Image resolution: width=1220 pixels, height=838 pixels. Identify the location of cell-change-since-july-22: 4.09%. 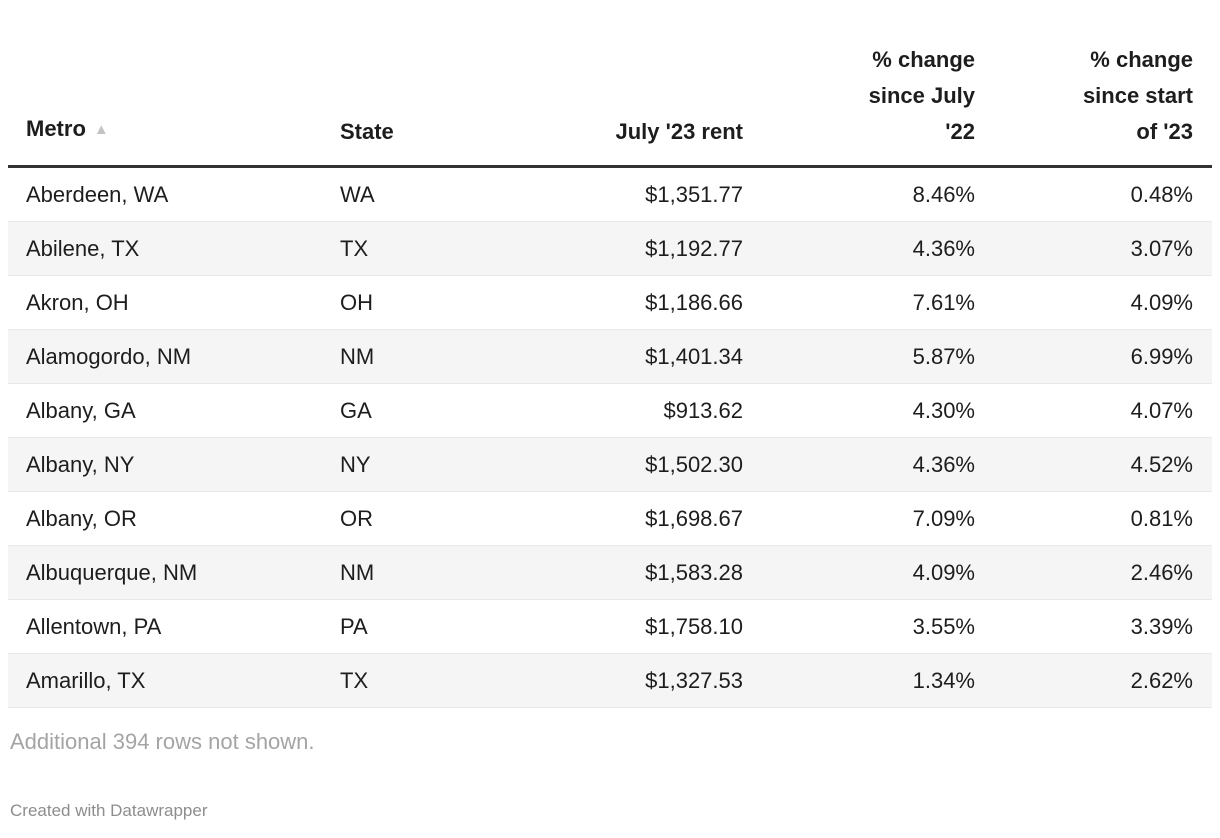
(878, 572).